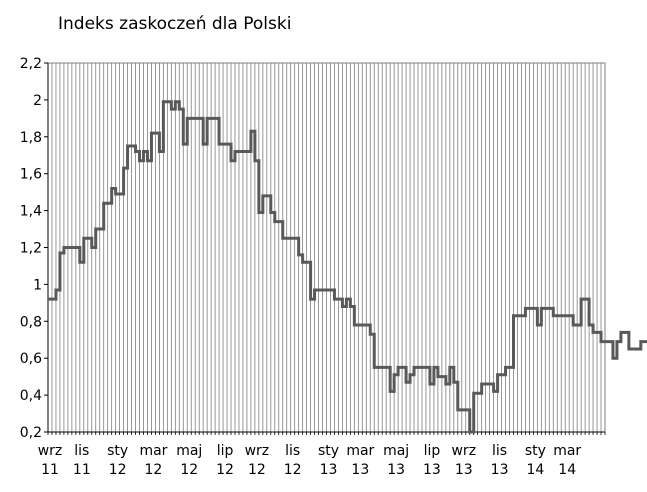 This screenshot has height=492, width=647. I want to click on y-tick-label: 1,8, so click(31, 138).